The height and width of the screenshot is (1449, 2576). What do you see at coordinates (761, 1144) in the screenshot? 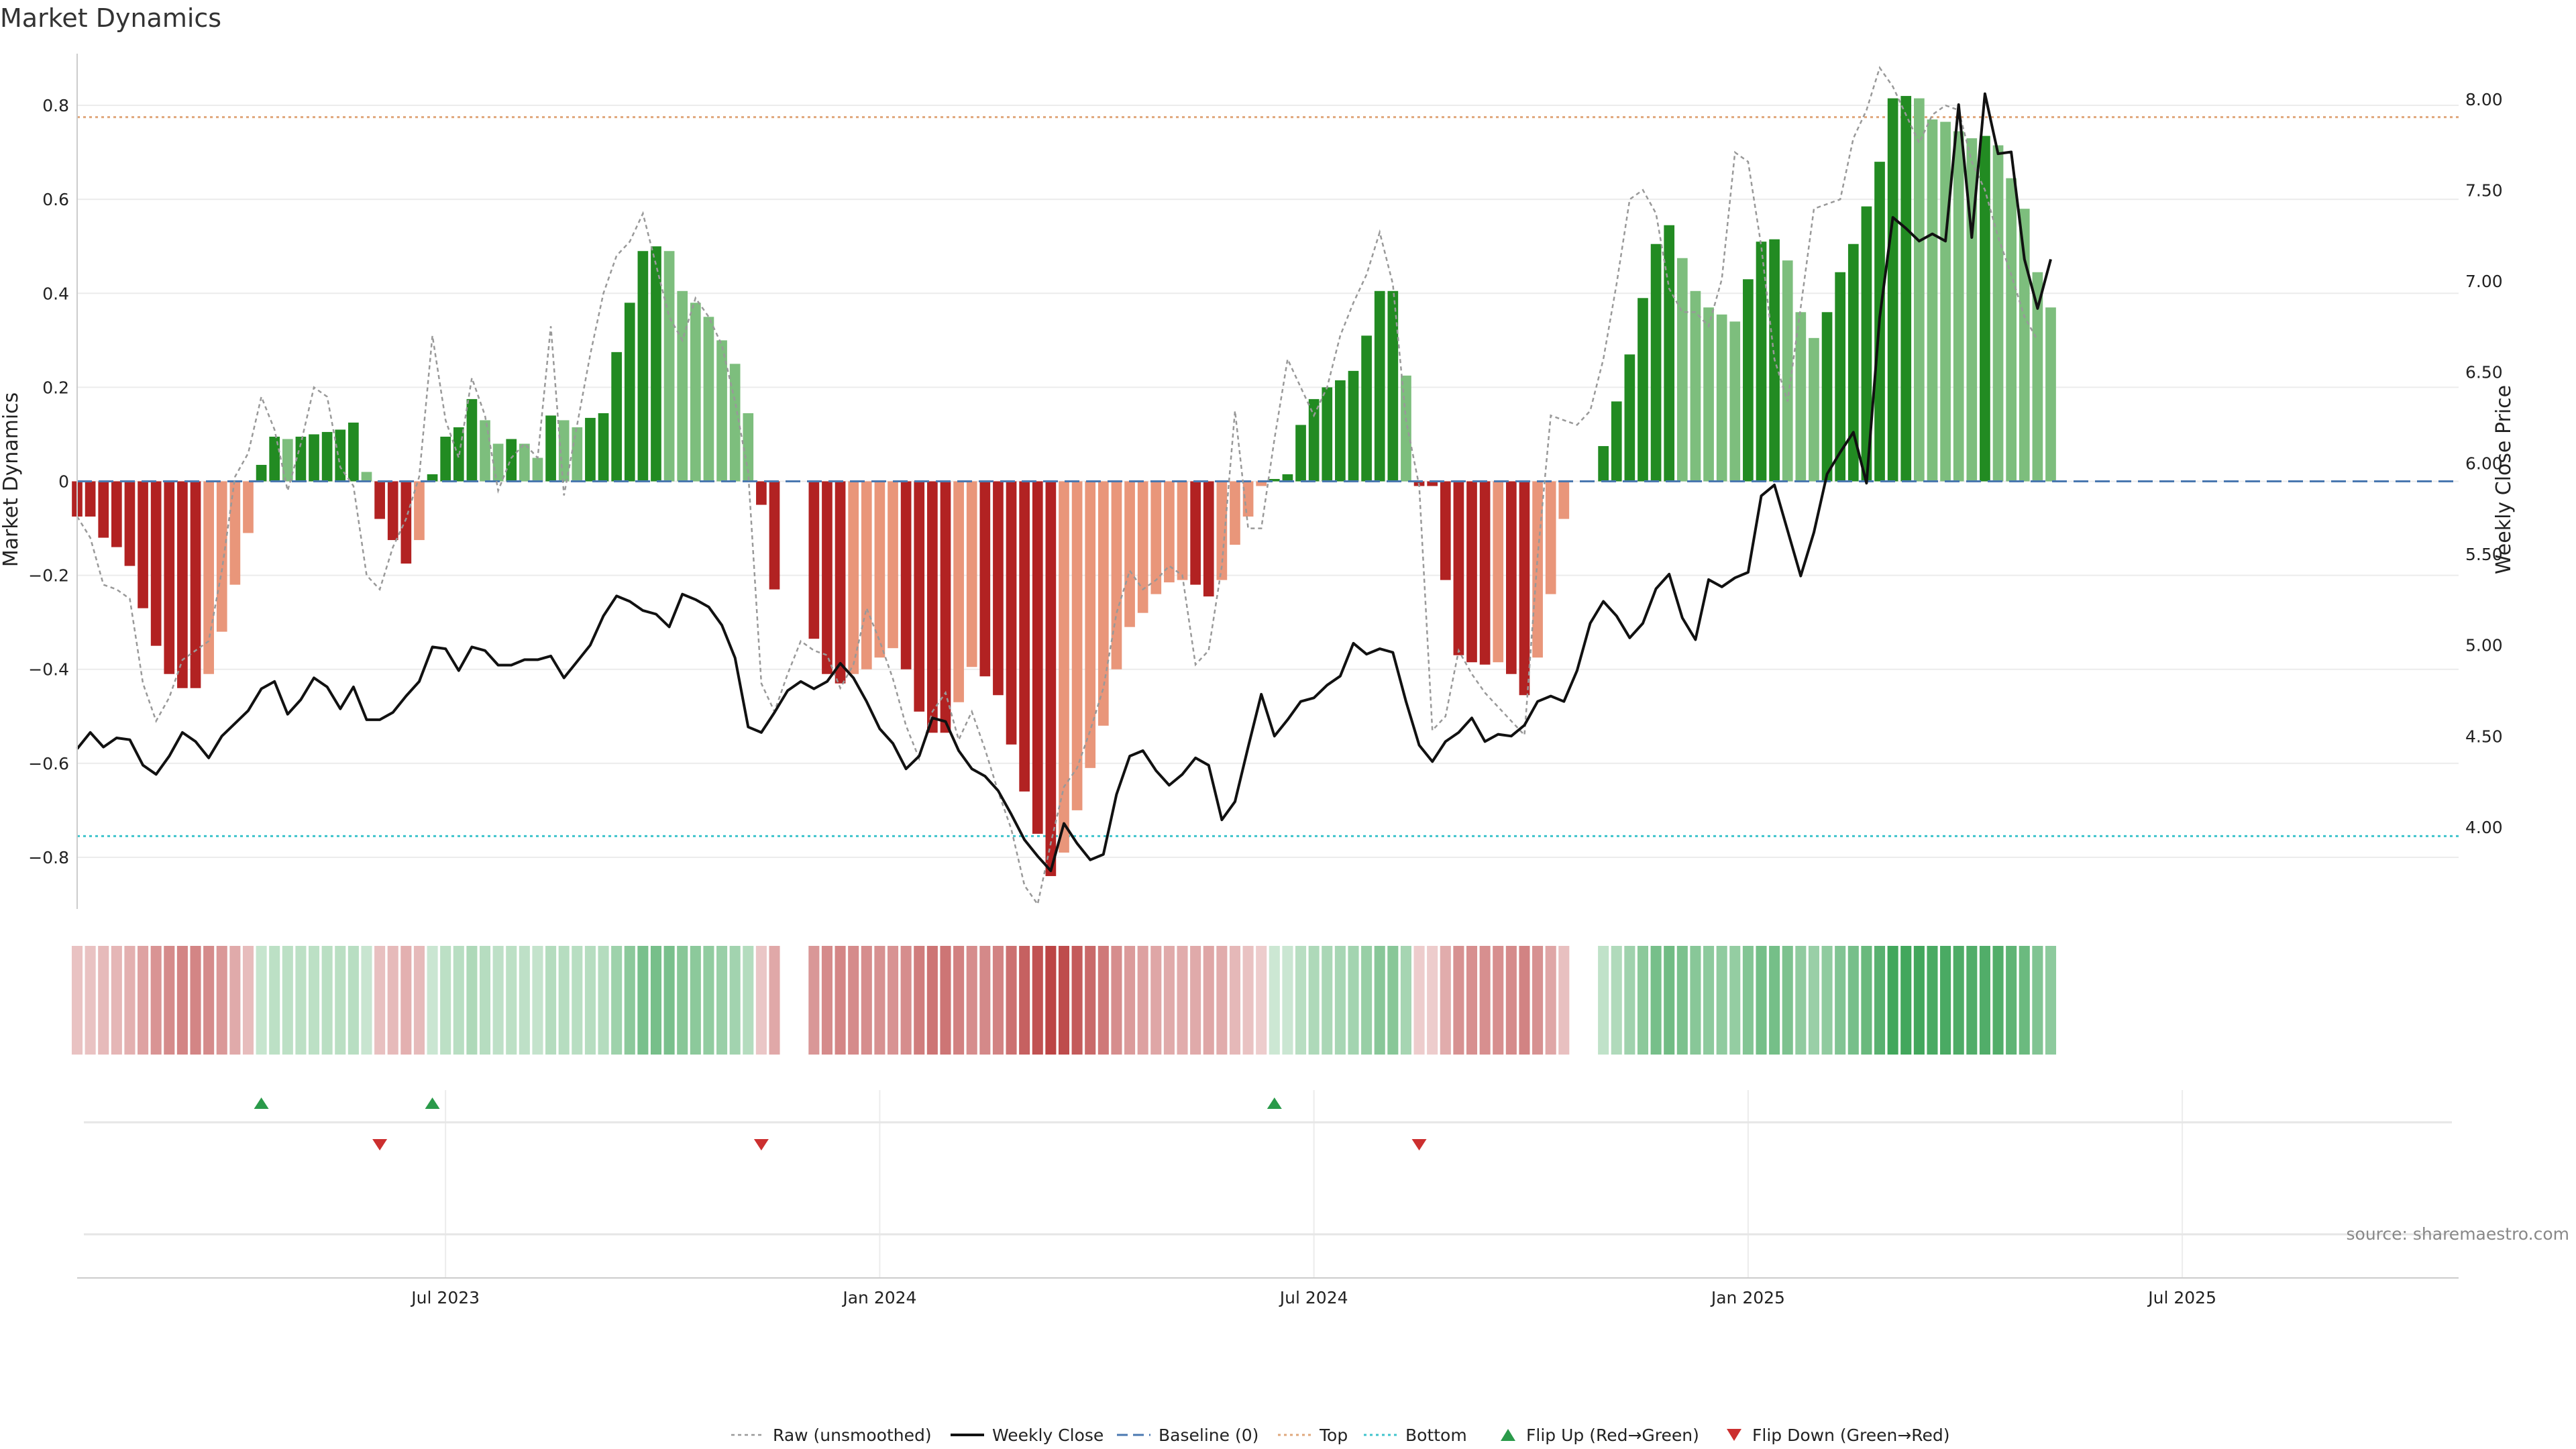
I see `flip-down-marker` at bounding box center [761, 1144].